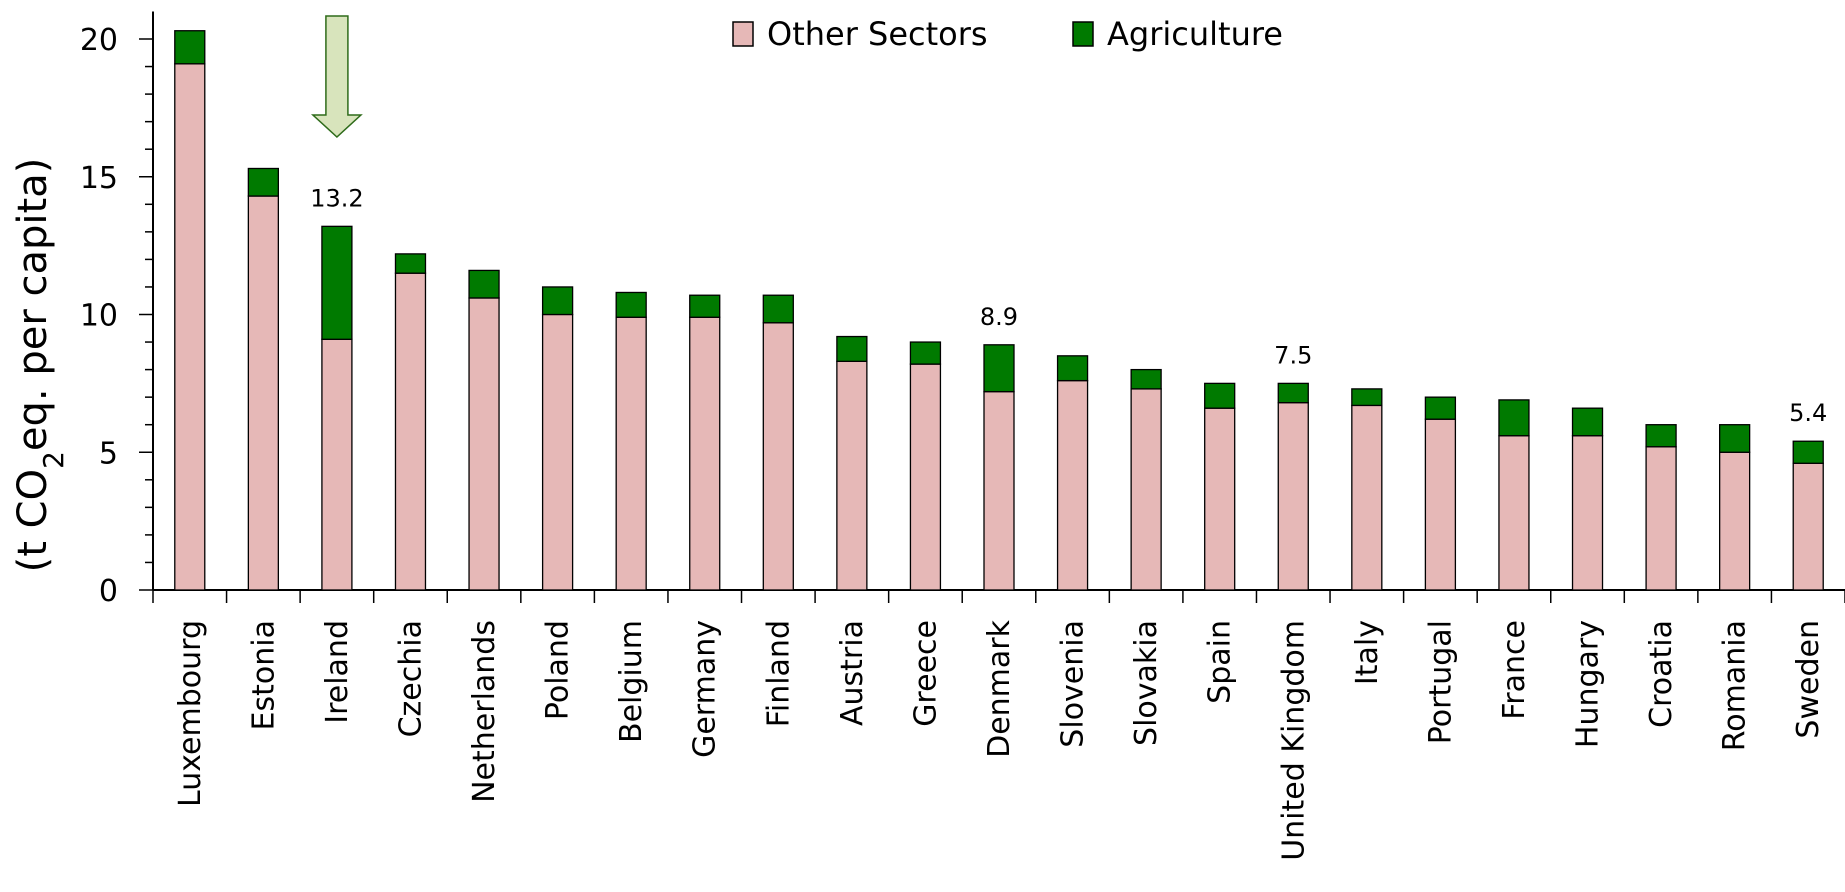  What do you see at coordinates (1440, 504) in the screenshot?
I see `bar-other-sectors-portugal` at bounding box center [1440, 504].